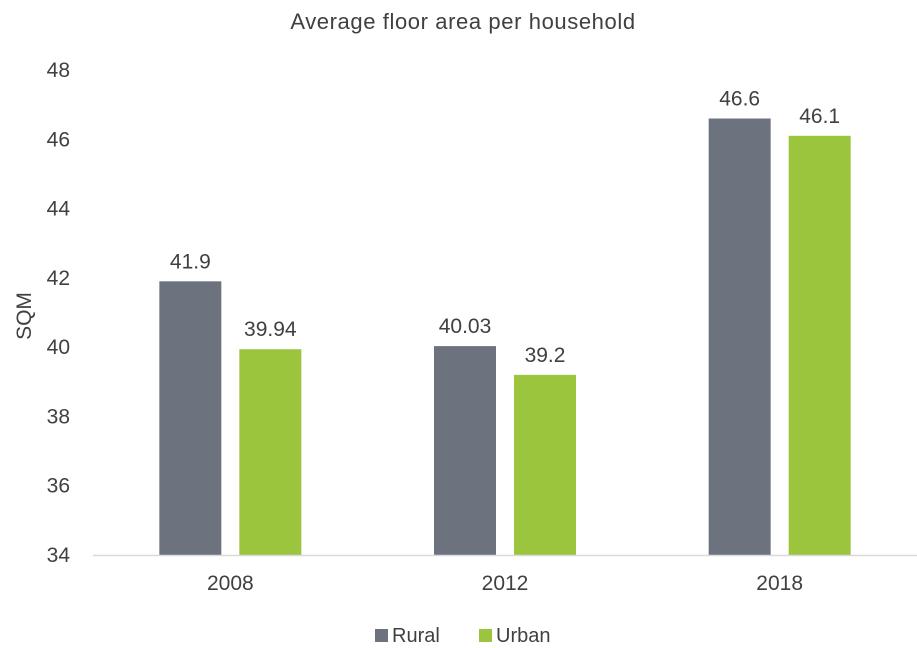  Describe the element at coordinates (465, 326) in the screenshot. I see `data-label: 40.03` at that location.